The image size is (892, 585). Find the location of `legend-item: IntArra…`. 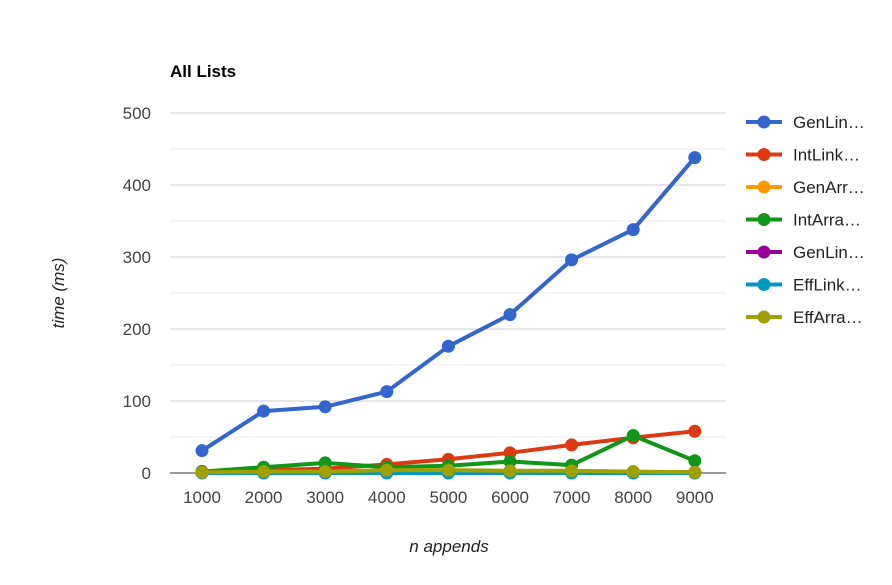

legend-item: IntArra… is located at coordinates (803, 220).